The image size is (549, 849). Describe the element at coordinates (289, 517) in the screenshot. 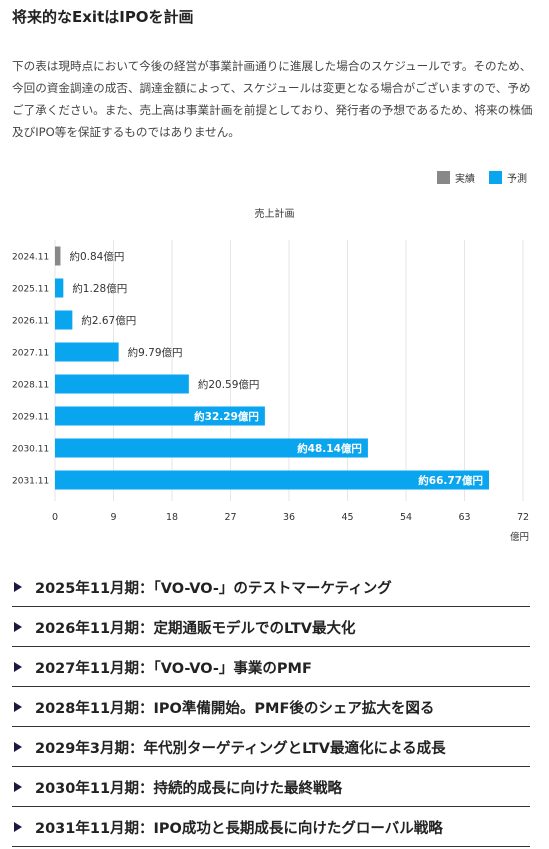

I see `x-tick-label: 36` at that location.